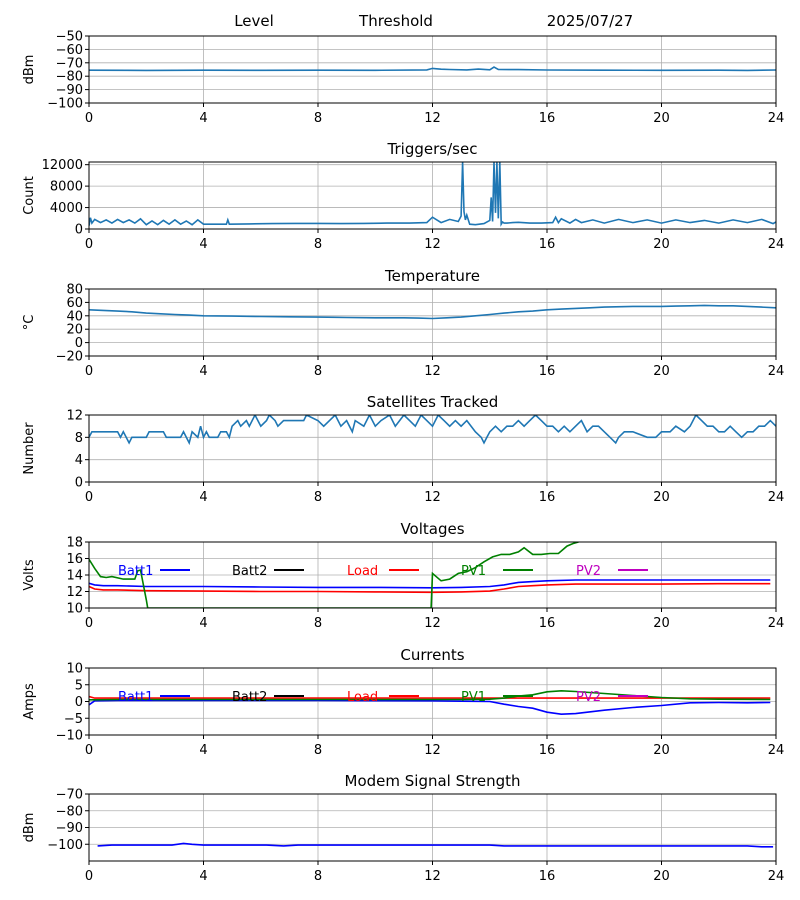  I want to click on y-tick-label: 12, so click(74, 592).